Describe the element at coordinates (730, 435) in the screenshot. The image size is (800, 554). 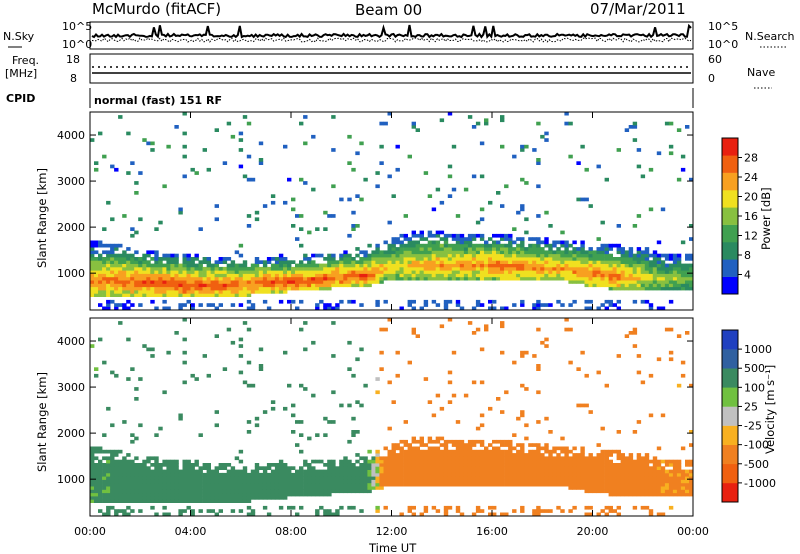
I see `velocity-colorbar-cell` at that location.